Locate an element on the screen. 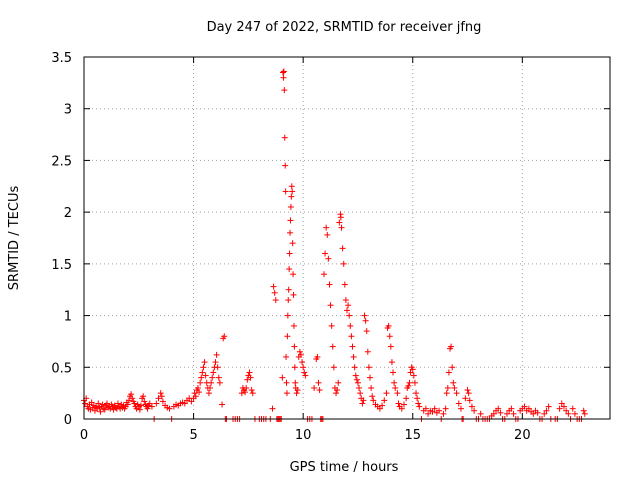 The image size is (640, 480). x-tick-label: 10 is located at coordinates (303, 435).